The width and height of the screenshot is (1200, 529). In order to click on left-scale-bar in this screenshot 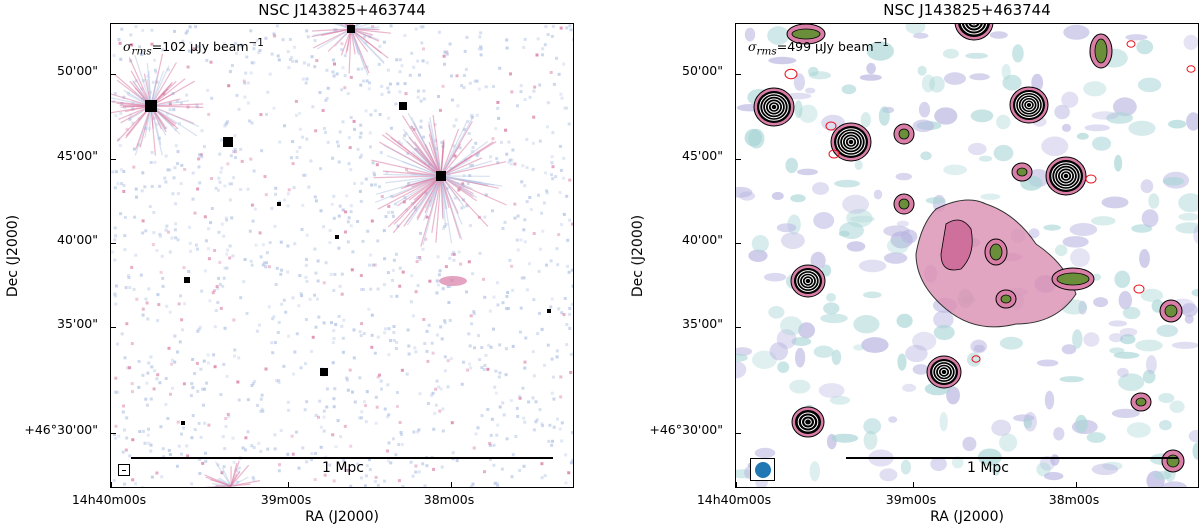, I will do `click(342, 458)`.